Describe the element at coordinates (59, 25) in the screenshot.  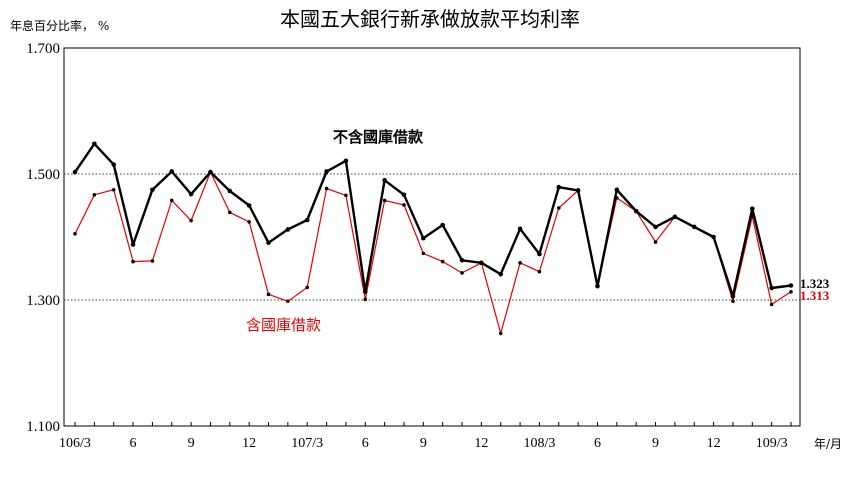
I see `y-axis-unit-label: 年息百分比率， %` at that location.